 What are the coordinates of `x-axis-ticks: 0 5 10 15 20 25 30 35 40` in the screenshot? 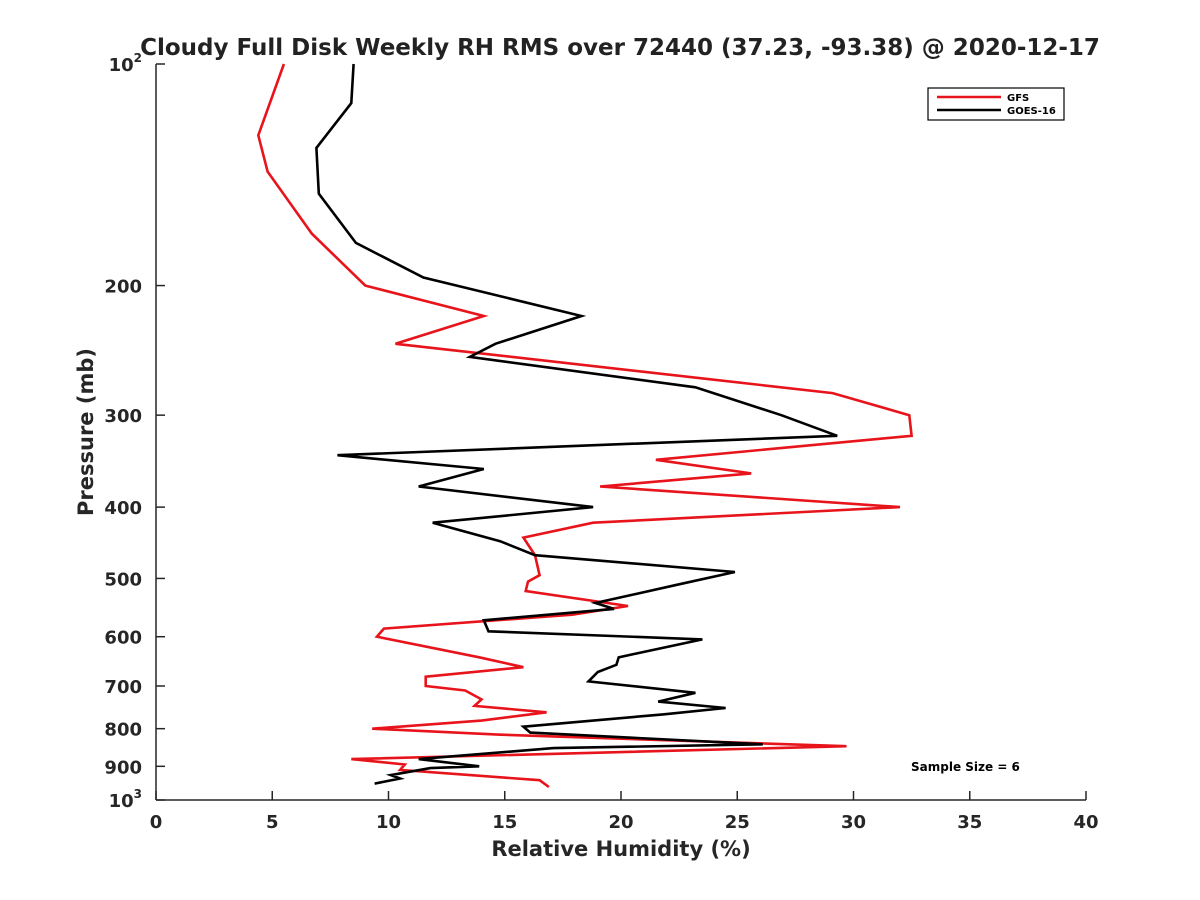 It's located at (624, 812).